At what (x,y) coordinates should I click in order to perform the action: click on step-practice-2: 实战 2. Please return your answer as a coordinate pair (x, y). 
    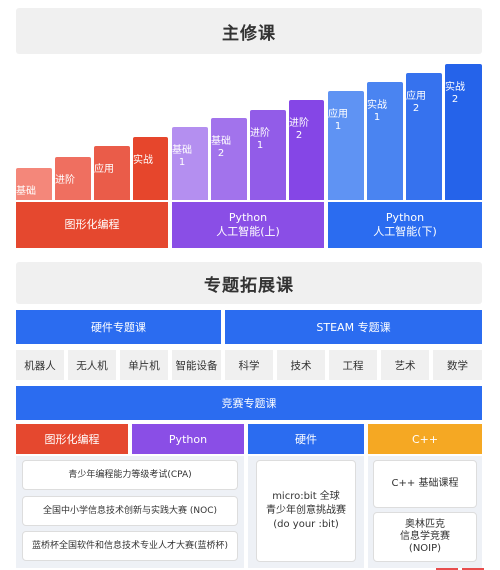
    Looking at the image, I should click on (463, 132).